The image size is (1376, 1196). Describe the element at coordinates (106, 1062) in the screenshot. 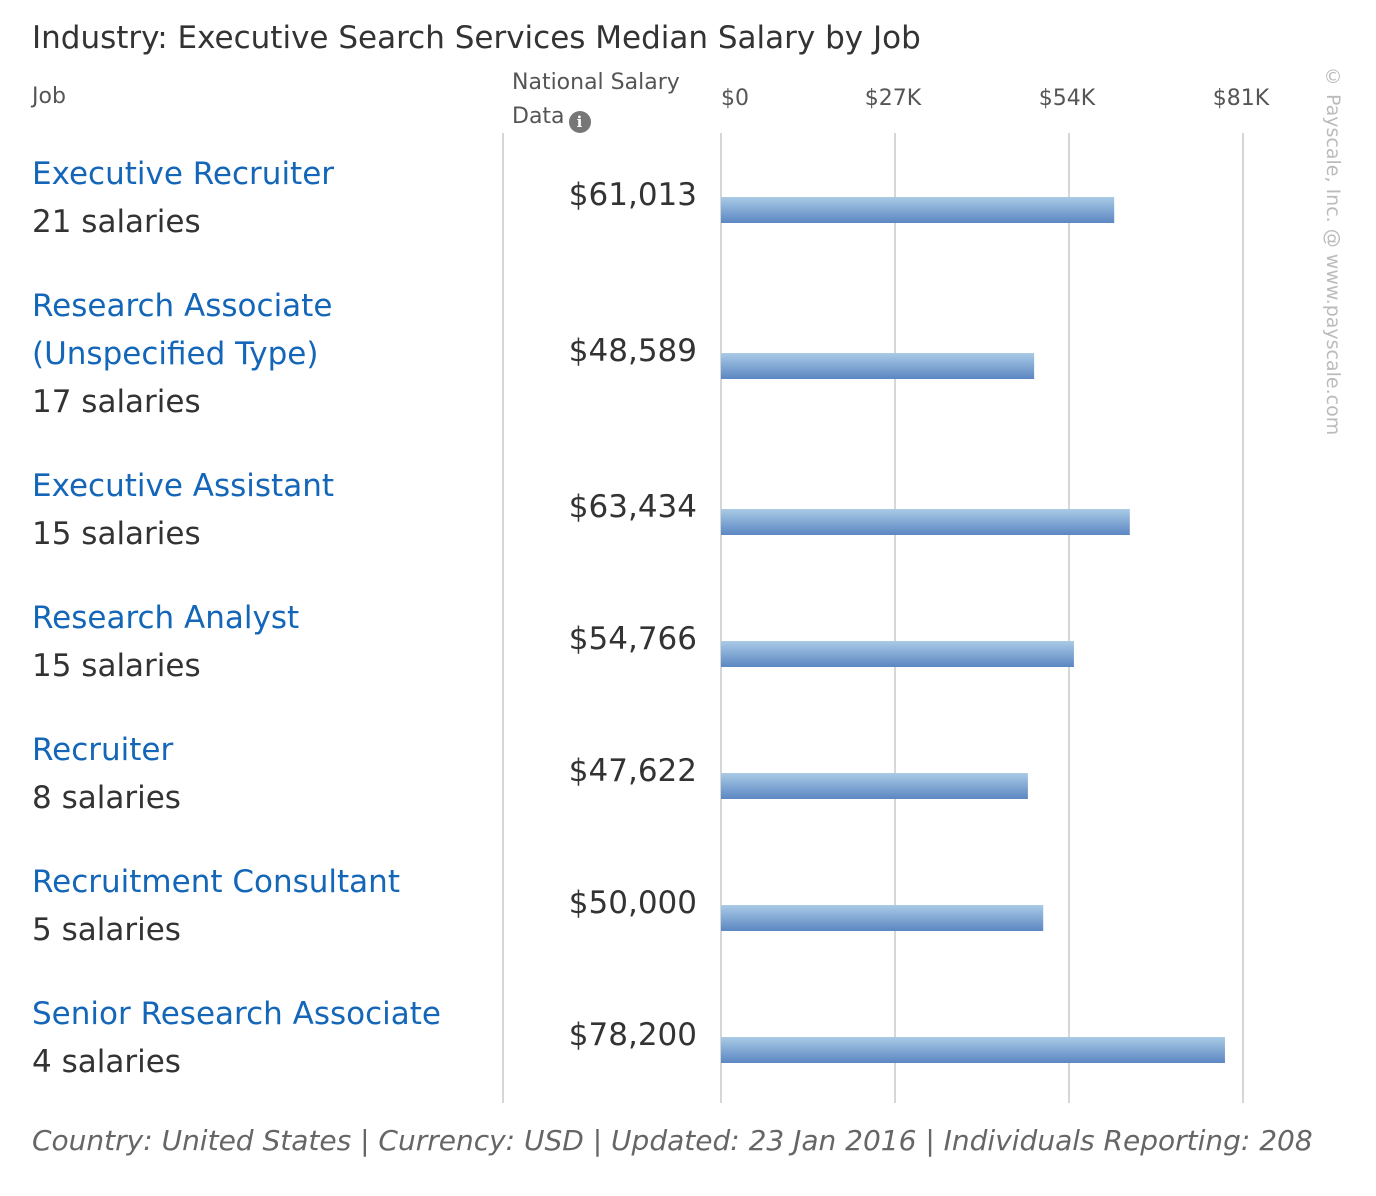

I see `salary-count: 4 salaries` at that location.